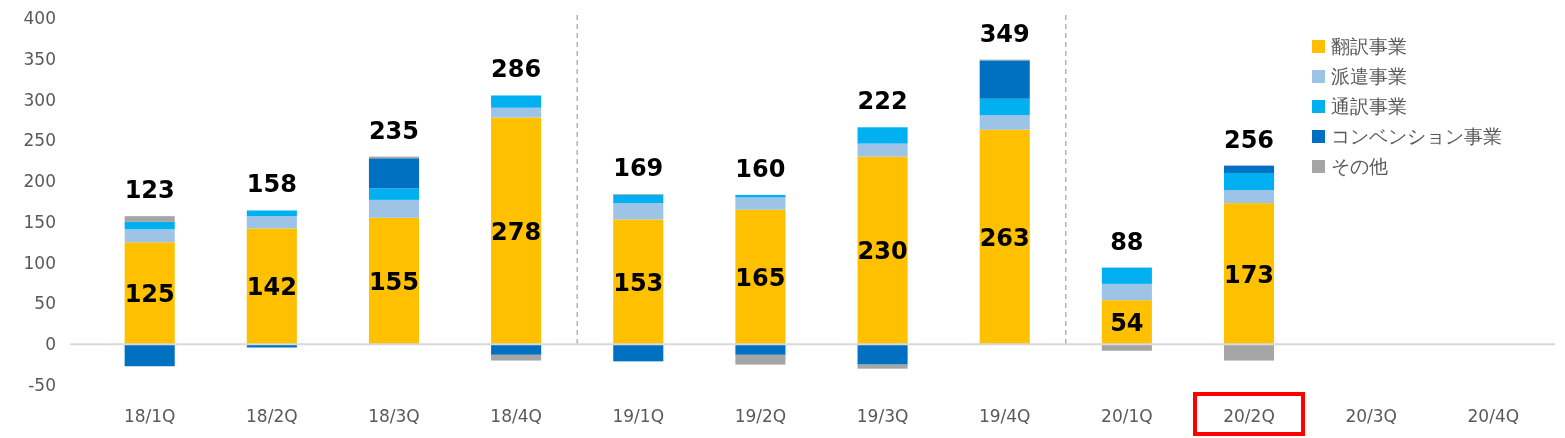 The height and width of the screenshot is (438, 1565). What do you see at coordinates (271, 184) in the screenshot?
I see `annotation: 158` at bounding box center [271, 184].